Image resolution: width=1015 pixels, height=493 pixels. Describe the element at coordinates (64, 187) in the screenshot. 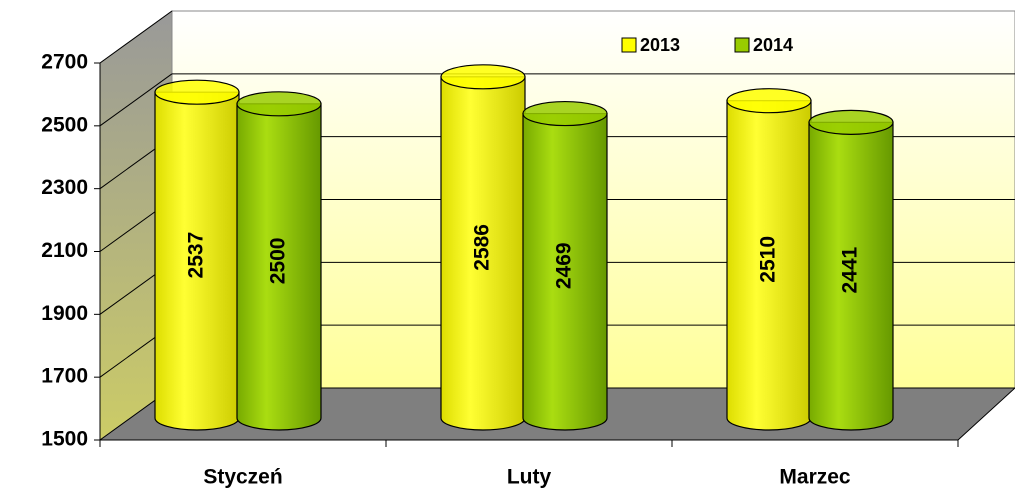

I see `y-tick-label: 2300` at that location.